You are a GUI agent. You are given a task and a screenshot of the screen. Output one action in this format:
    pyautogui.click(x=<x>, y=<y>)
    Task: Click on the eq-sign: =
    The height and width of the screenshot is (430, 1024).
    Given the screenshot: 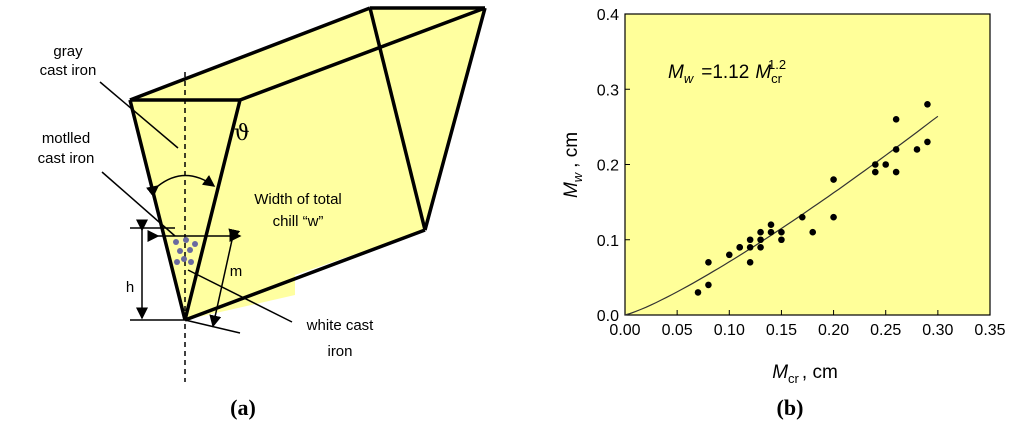 What is the action you would take?
    pyautogui.click(x=706, y=72)
    